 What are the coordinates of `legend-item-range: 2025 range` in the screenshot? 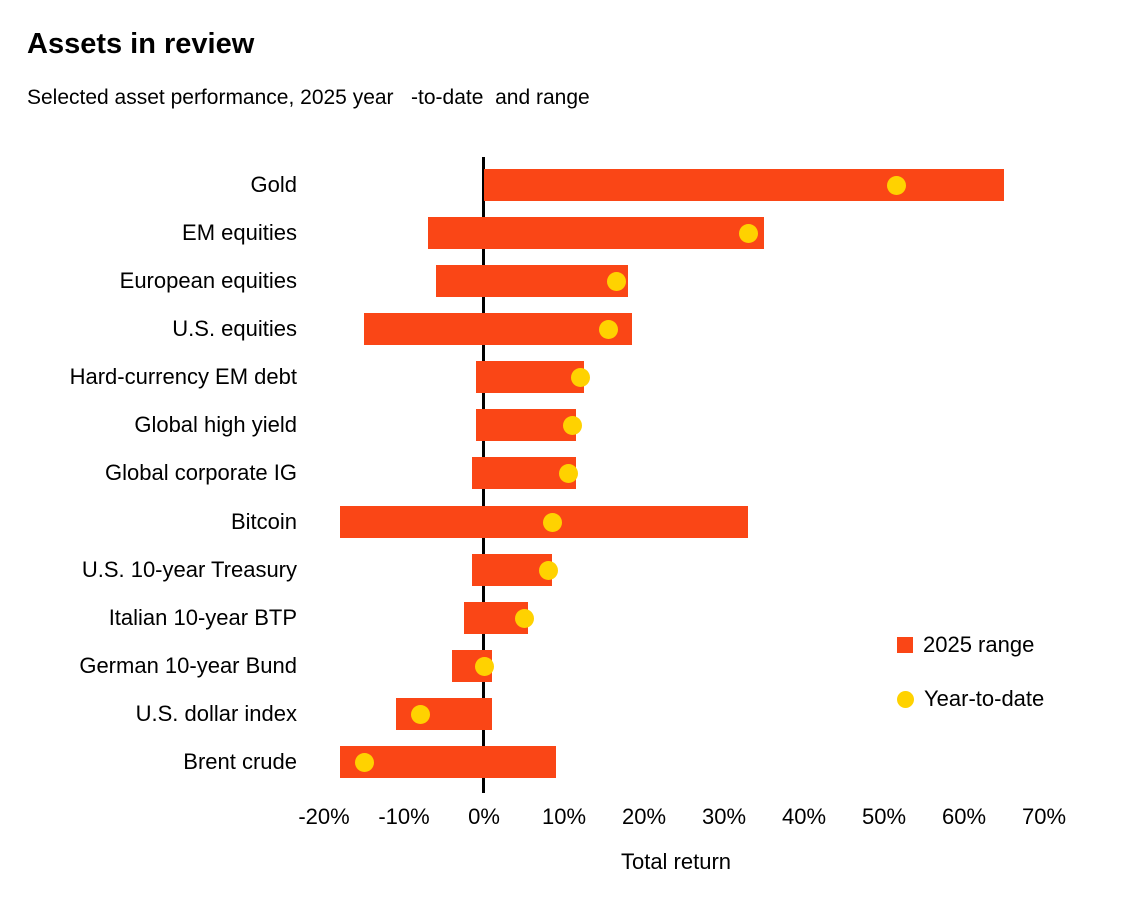 It's located at (965, 645).